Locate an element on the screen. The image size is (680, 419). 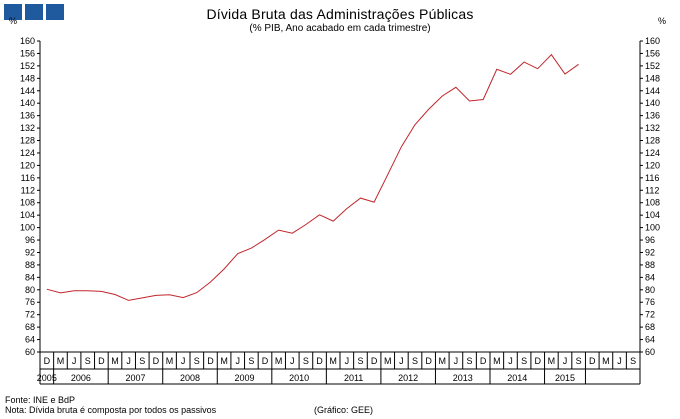
y-tick-label-right: 100 is located at coordinates (652, 228).